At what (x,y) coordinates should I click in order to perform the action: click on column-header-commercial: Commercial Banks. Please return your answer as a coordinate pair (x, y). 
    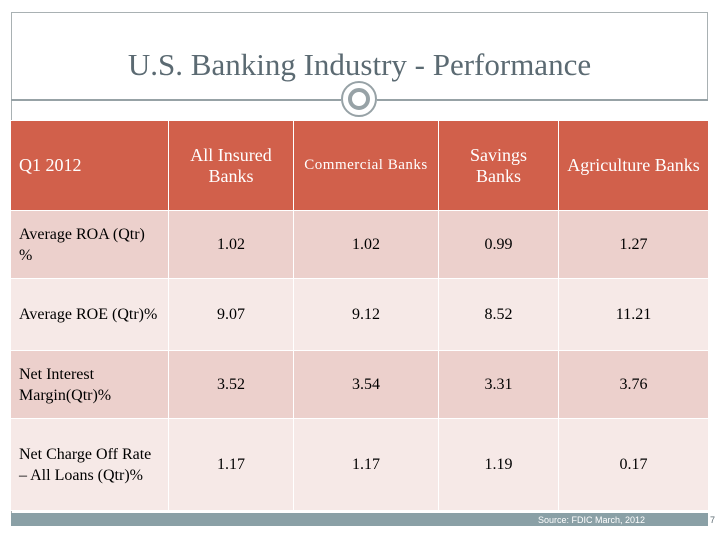
    Looking at the image, I should click on (366, 165).